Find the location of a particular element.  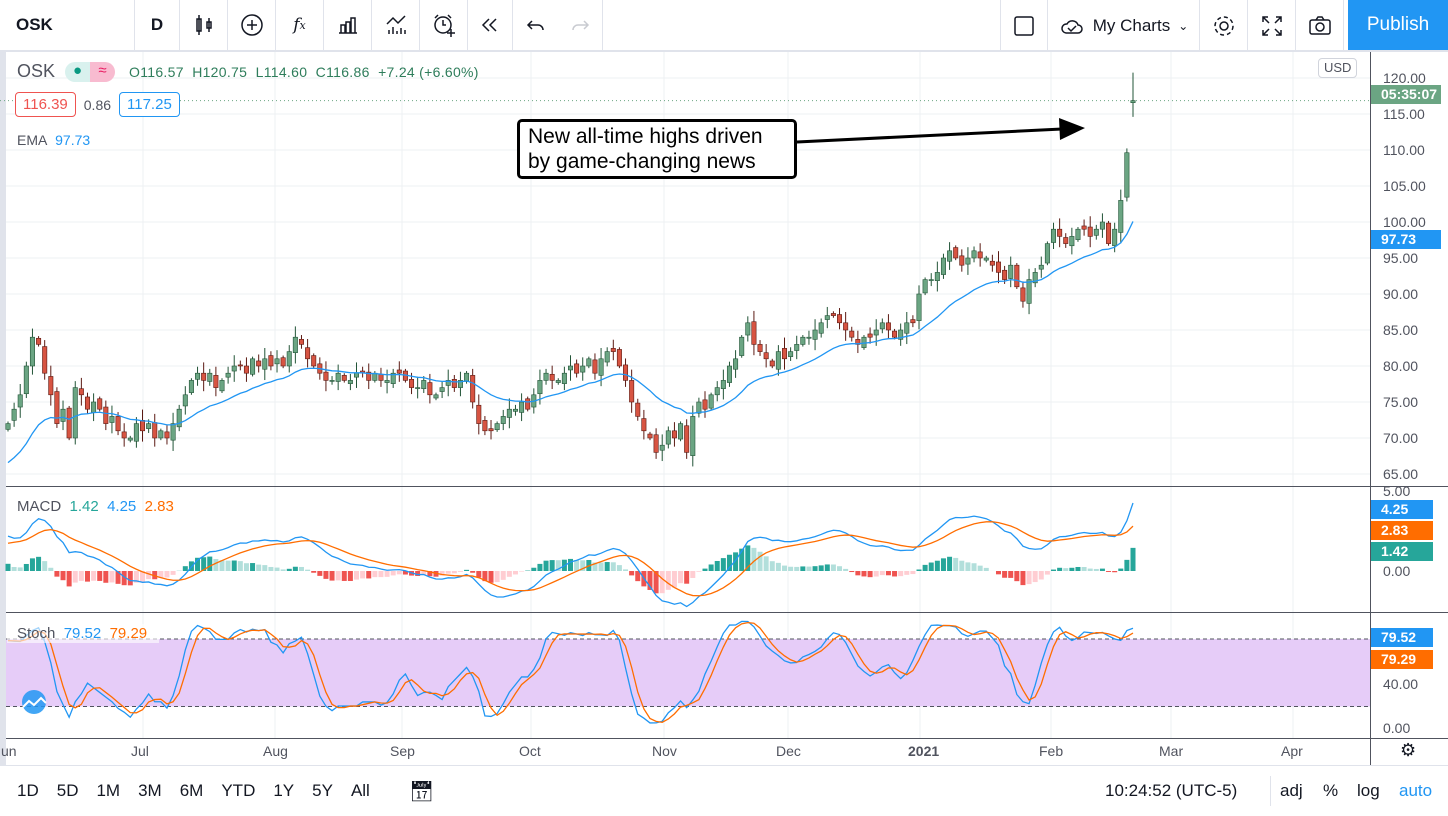

range-1m: 1M is located at coordinates (108, 790).